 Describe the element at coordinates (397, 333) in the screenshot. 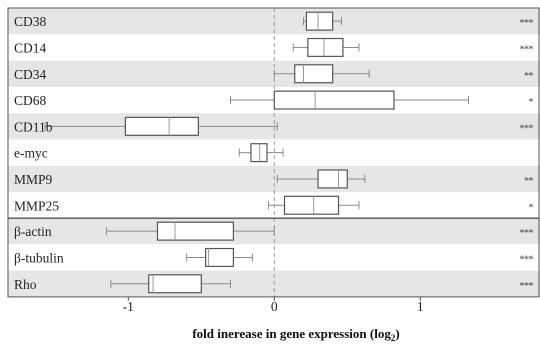

I see `x-axis-title-suffix: )` at that location.